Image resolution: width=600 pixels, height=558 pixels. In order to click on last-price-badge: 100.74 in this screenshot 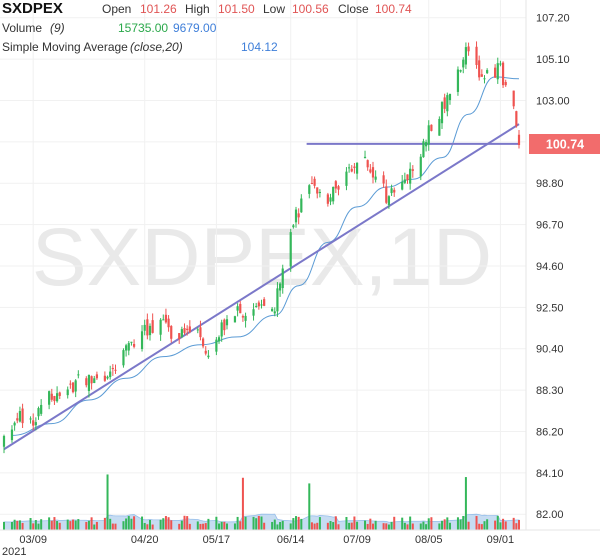, I will do `click(564, 144)`.